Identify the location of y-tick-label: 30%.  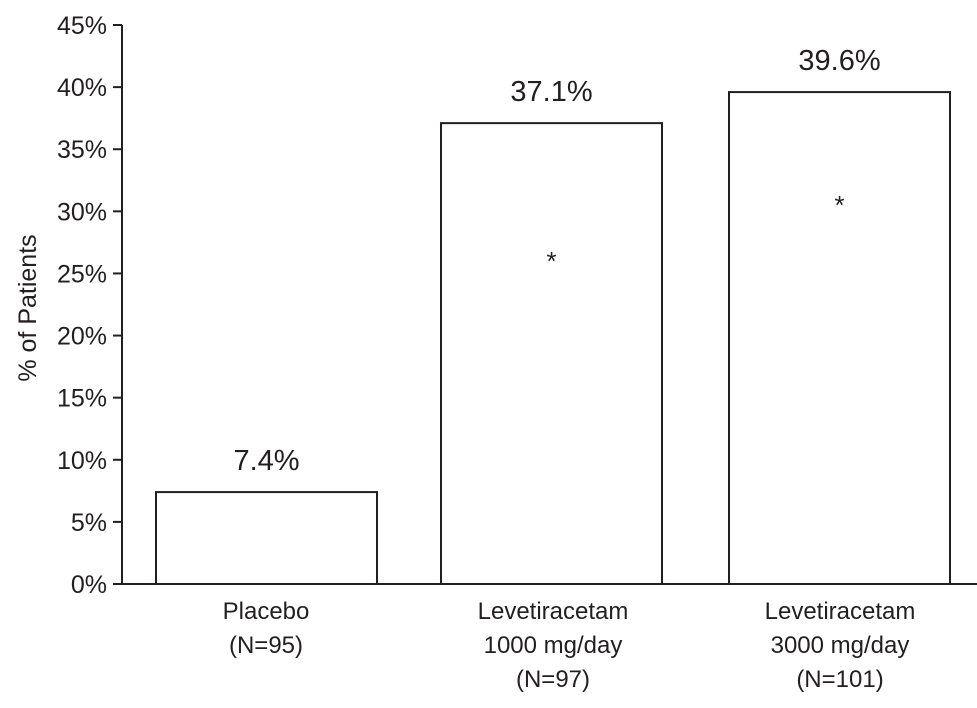
(82, 212).